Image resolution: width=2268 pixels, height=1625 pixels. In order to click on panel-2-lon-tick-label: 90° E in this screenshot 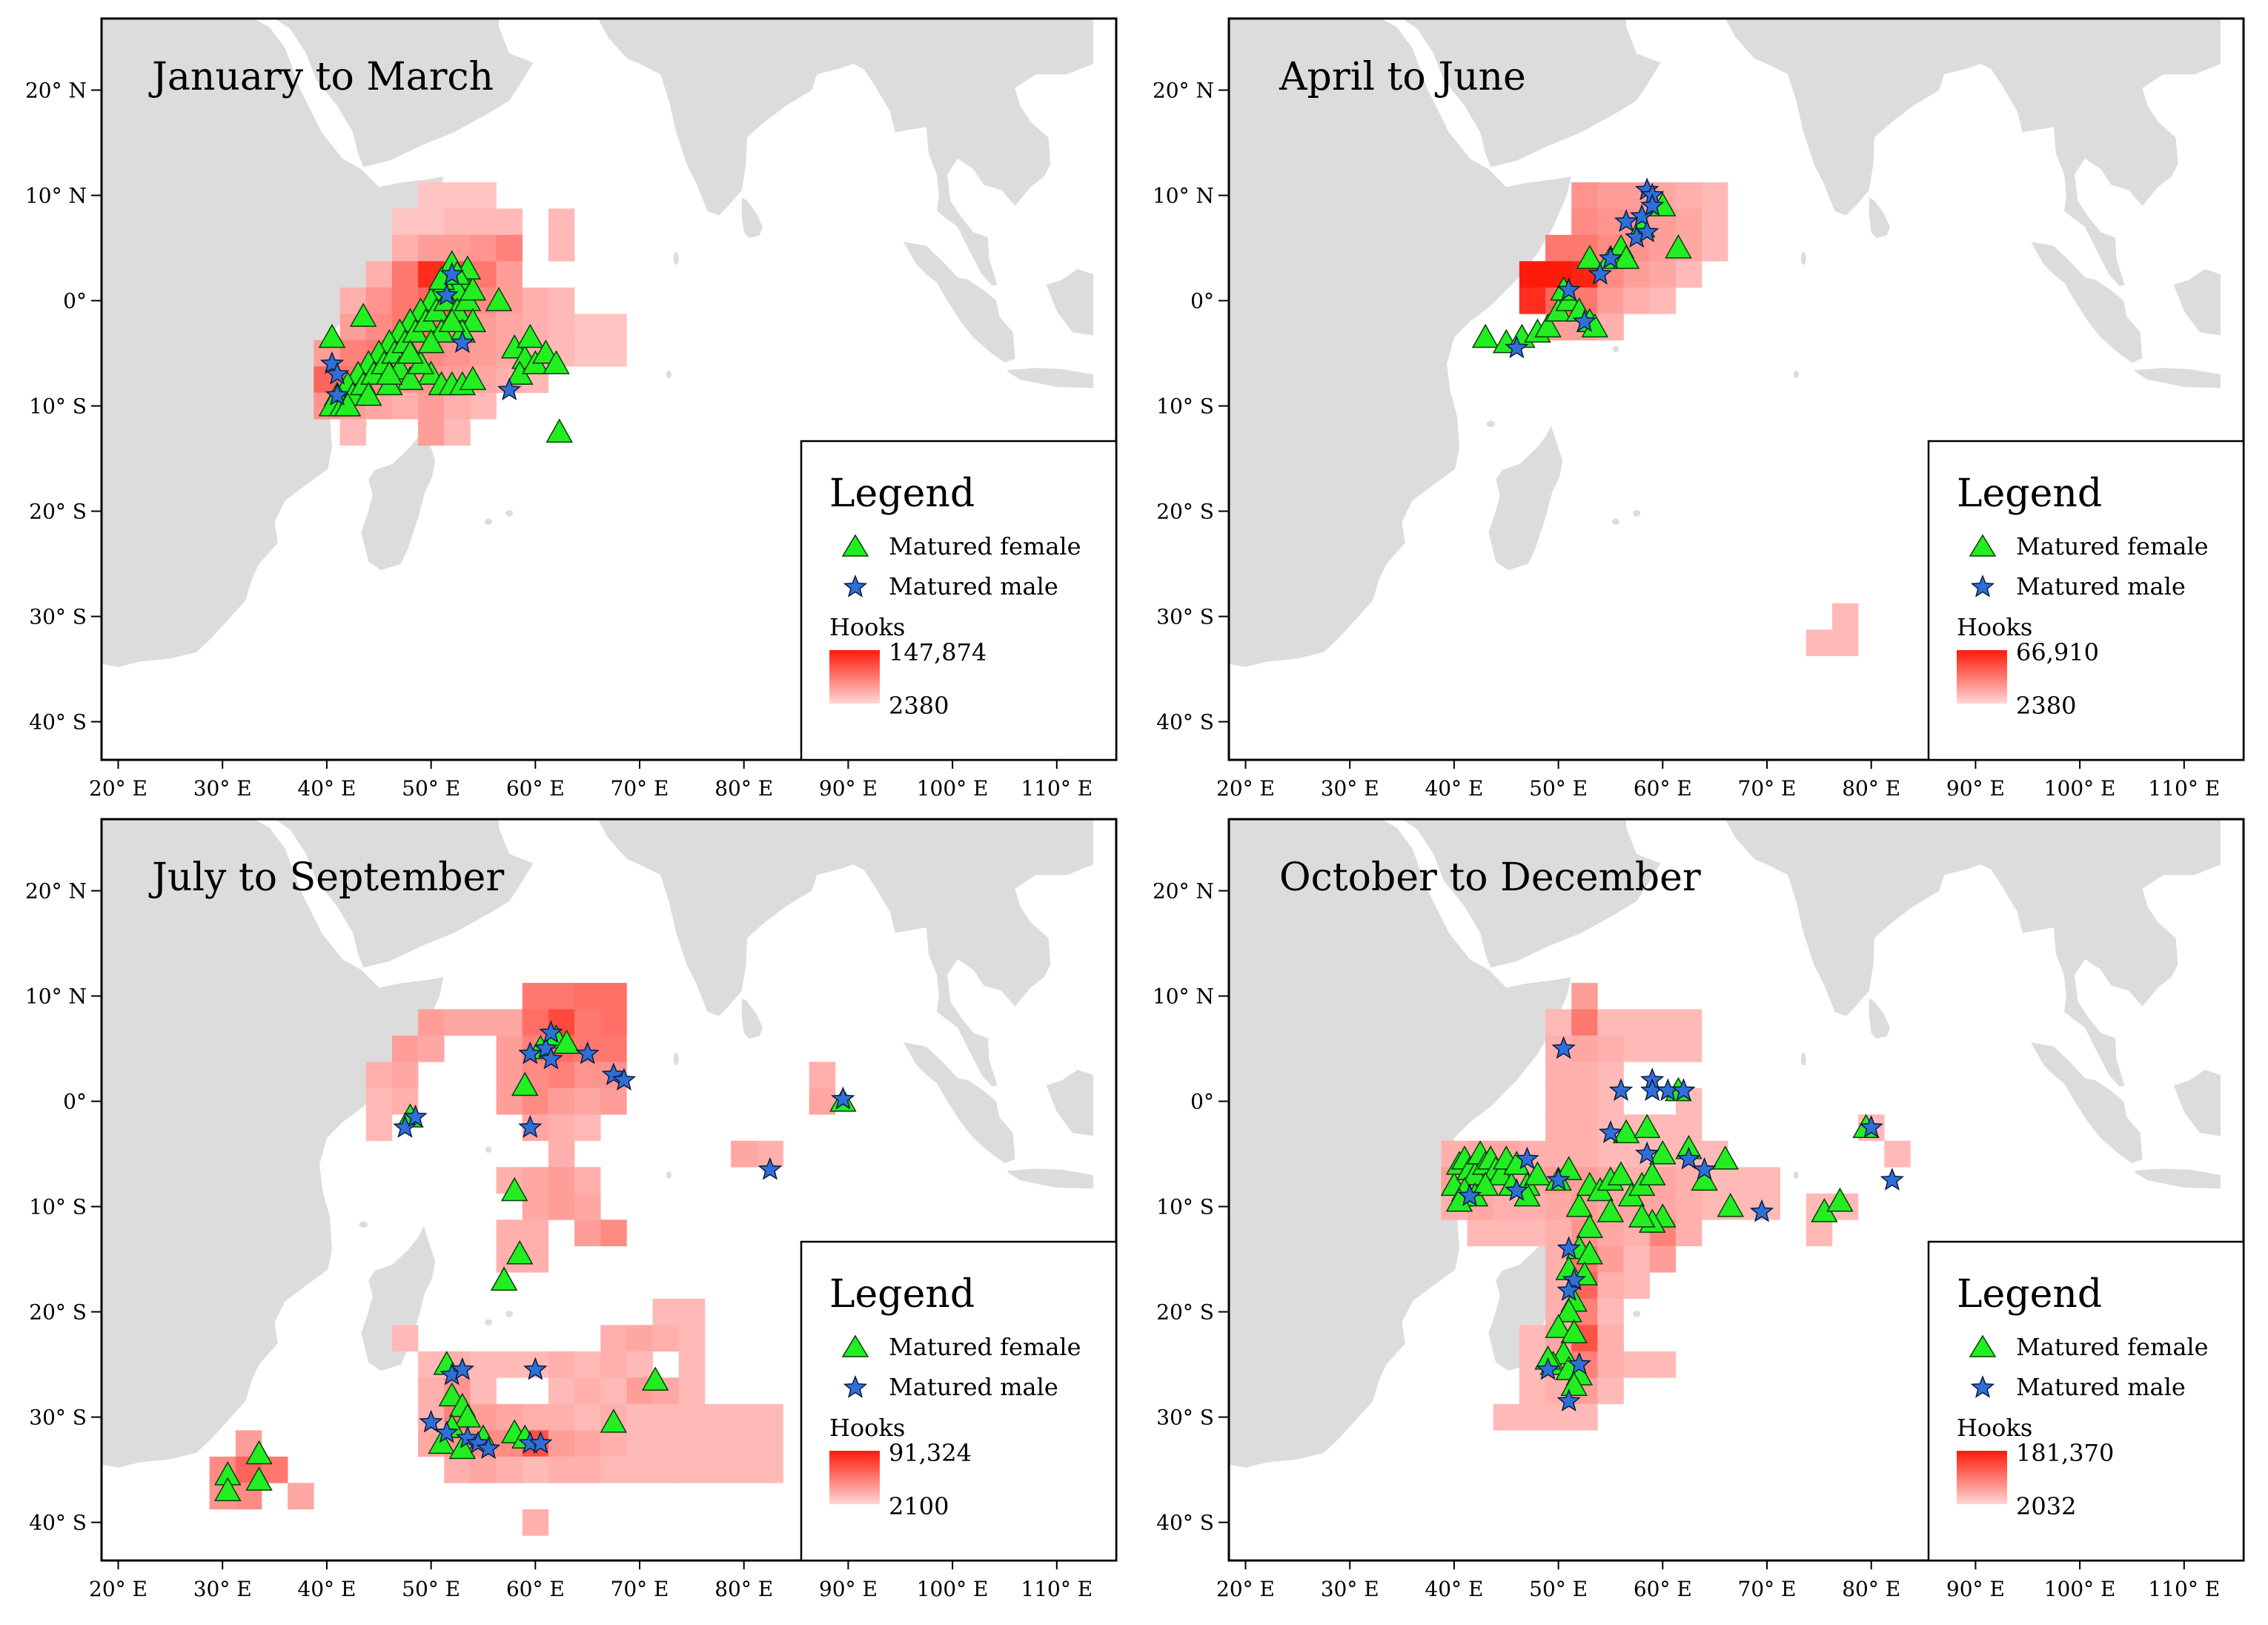, I will do `click(1976, 788)`.